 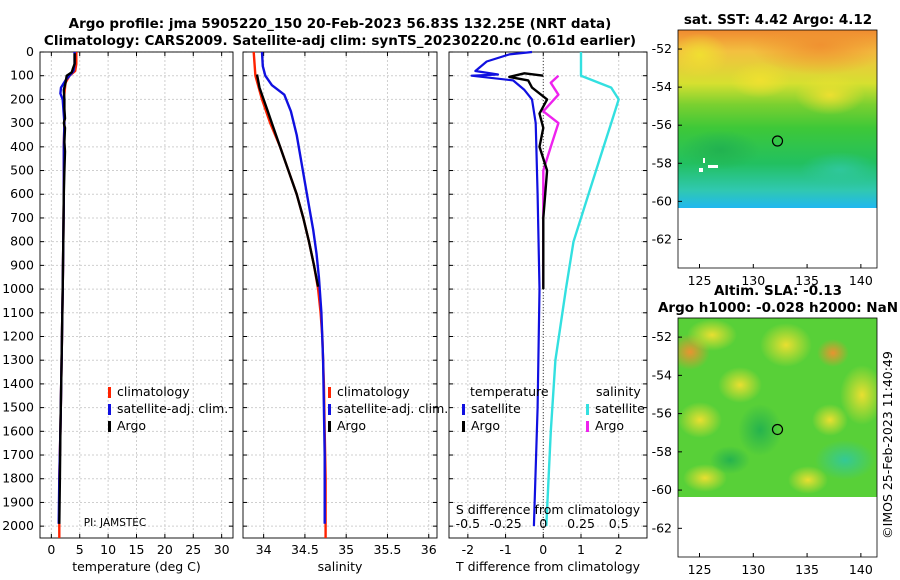 I want to click on x-tick-label: -2, so click(x=468, y=549).